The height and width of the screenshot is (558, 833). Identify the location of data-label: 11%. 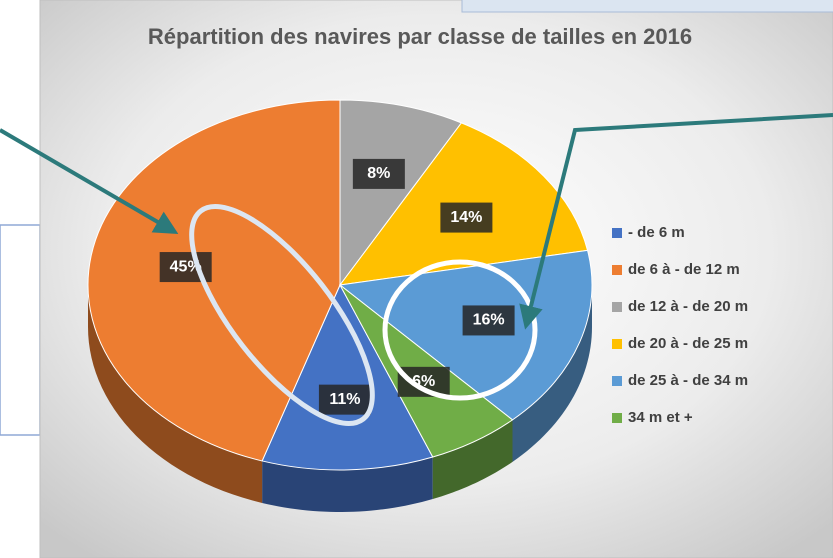
(344, 399).